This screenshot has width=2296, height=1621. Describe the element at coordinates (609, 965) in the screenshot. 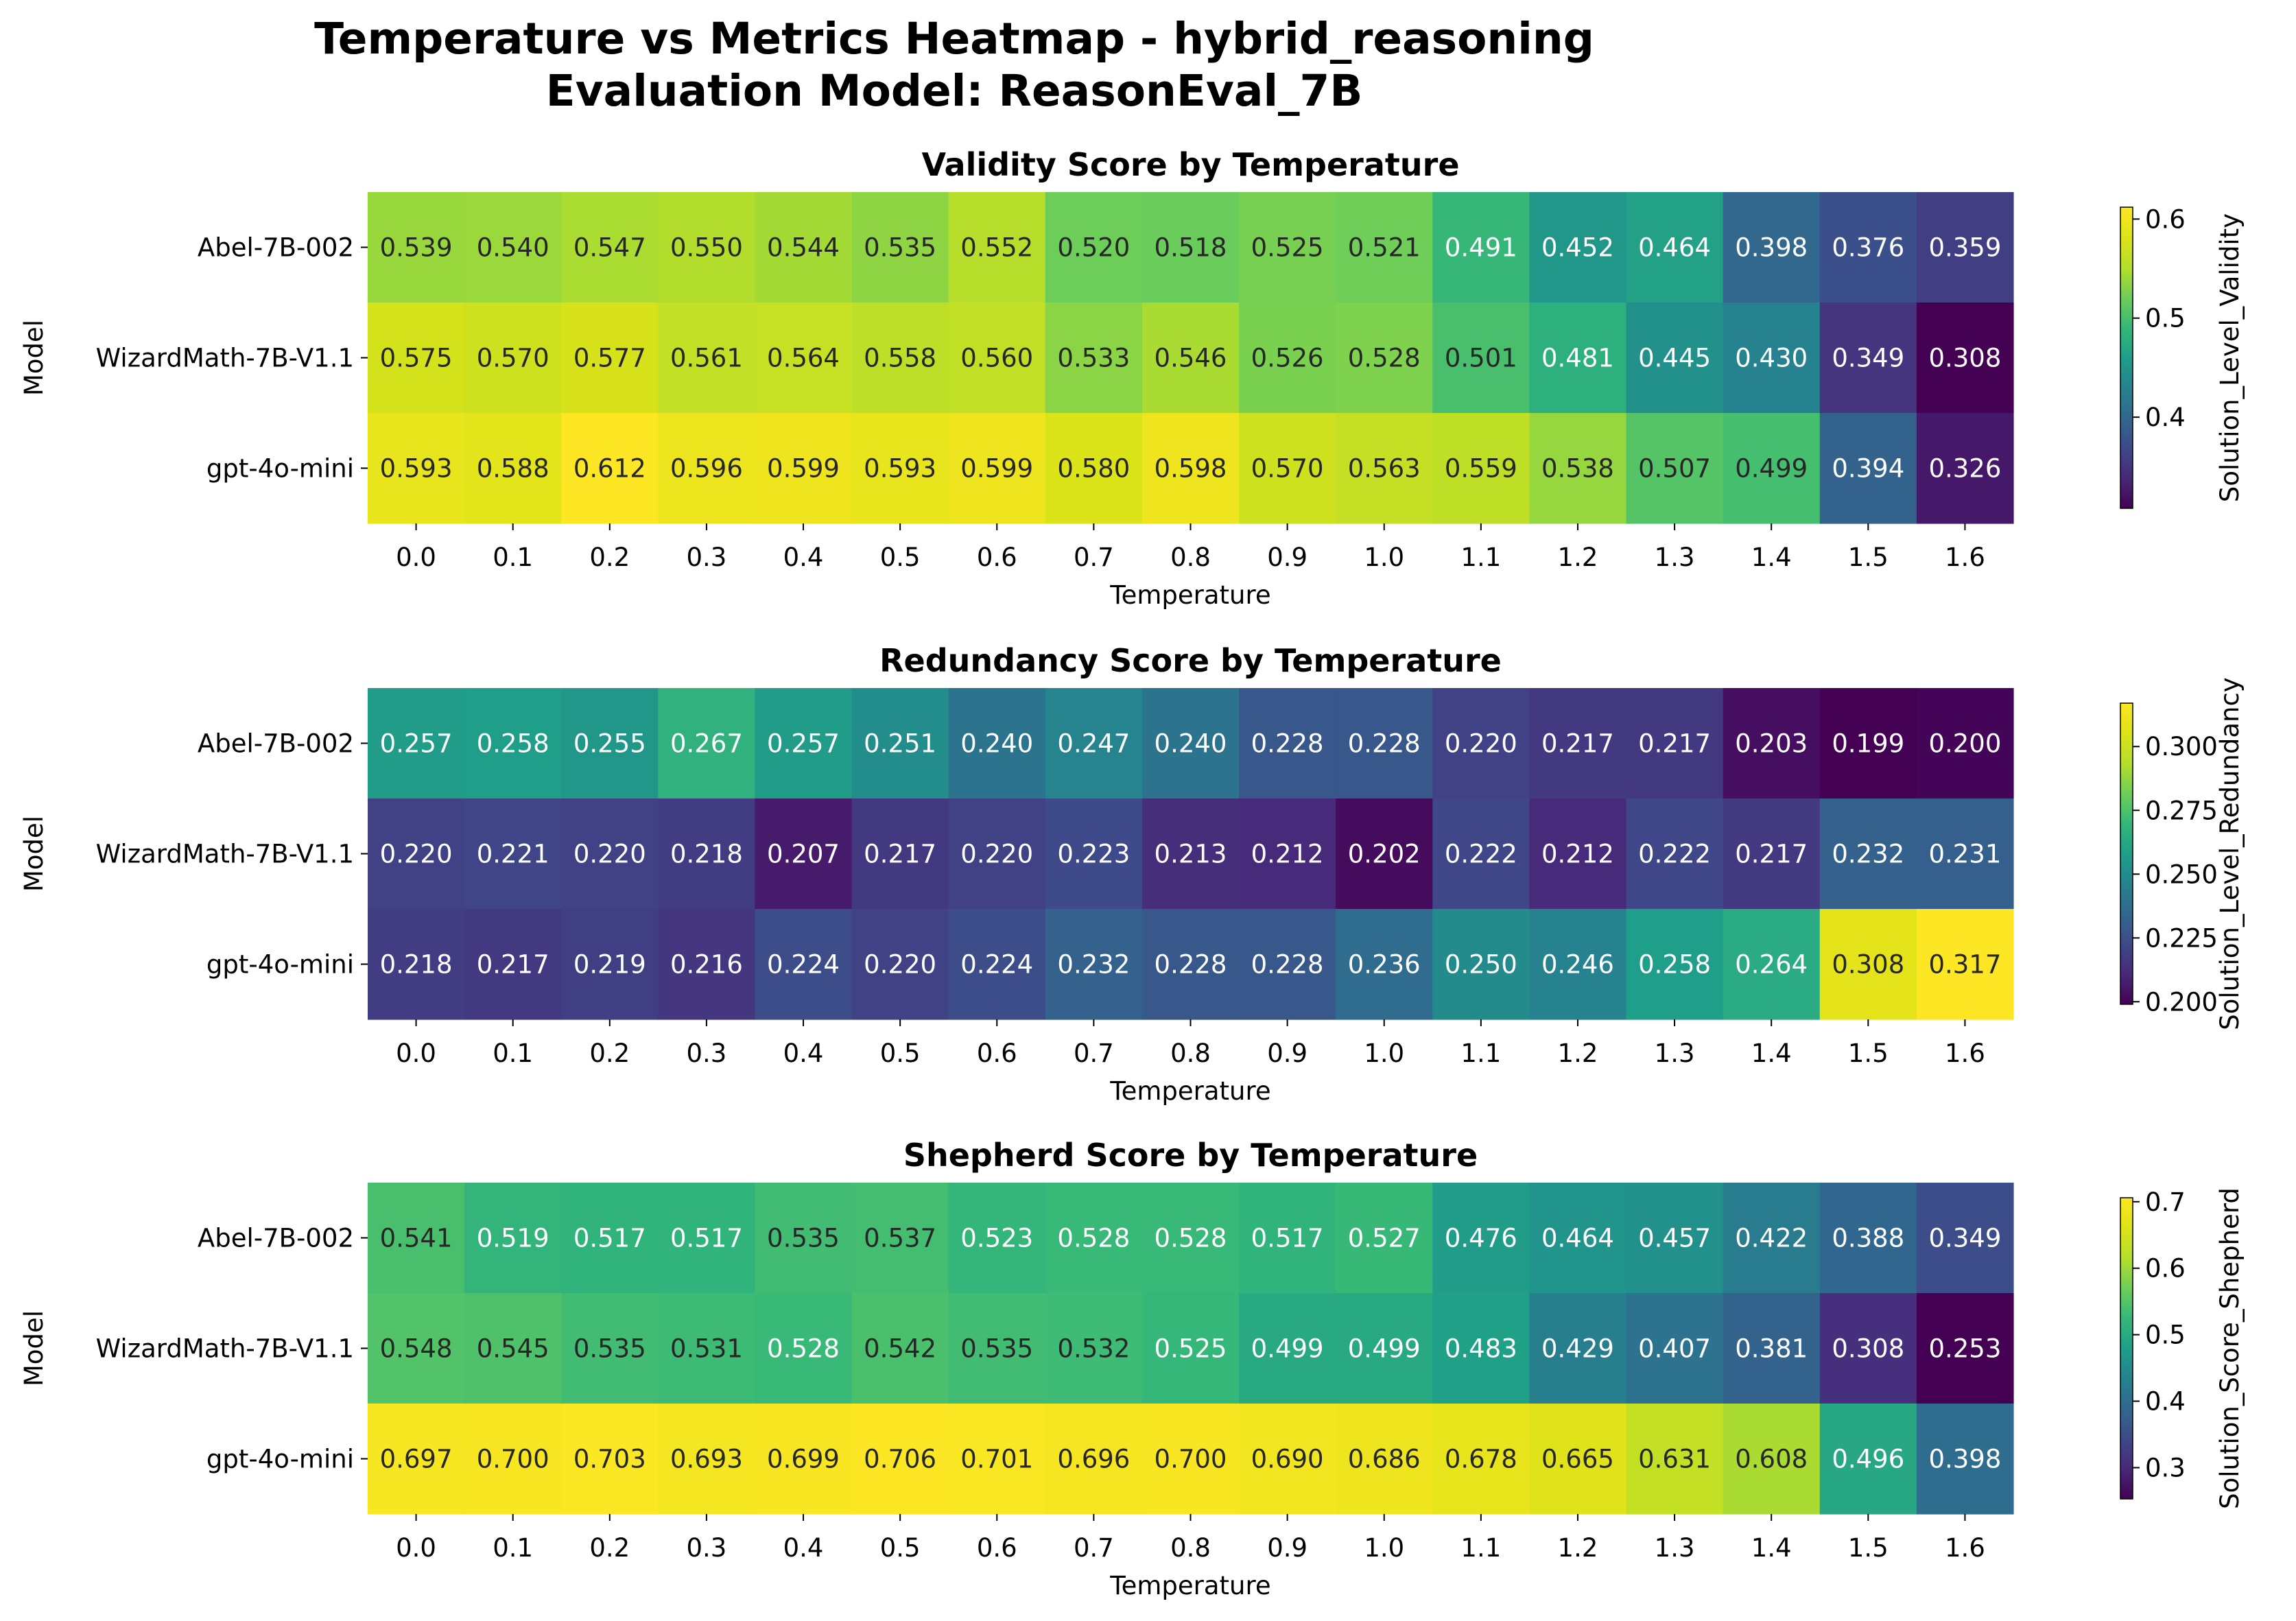

I see `cell-label: 0.219` at that location.